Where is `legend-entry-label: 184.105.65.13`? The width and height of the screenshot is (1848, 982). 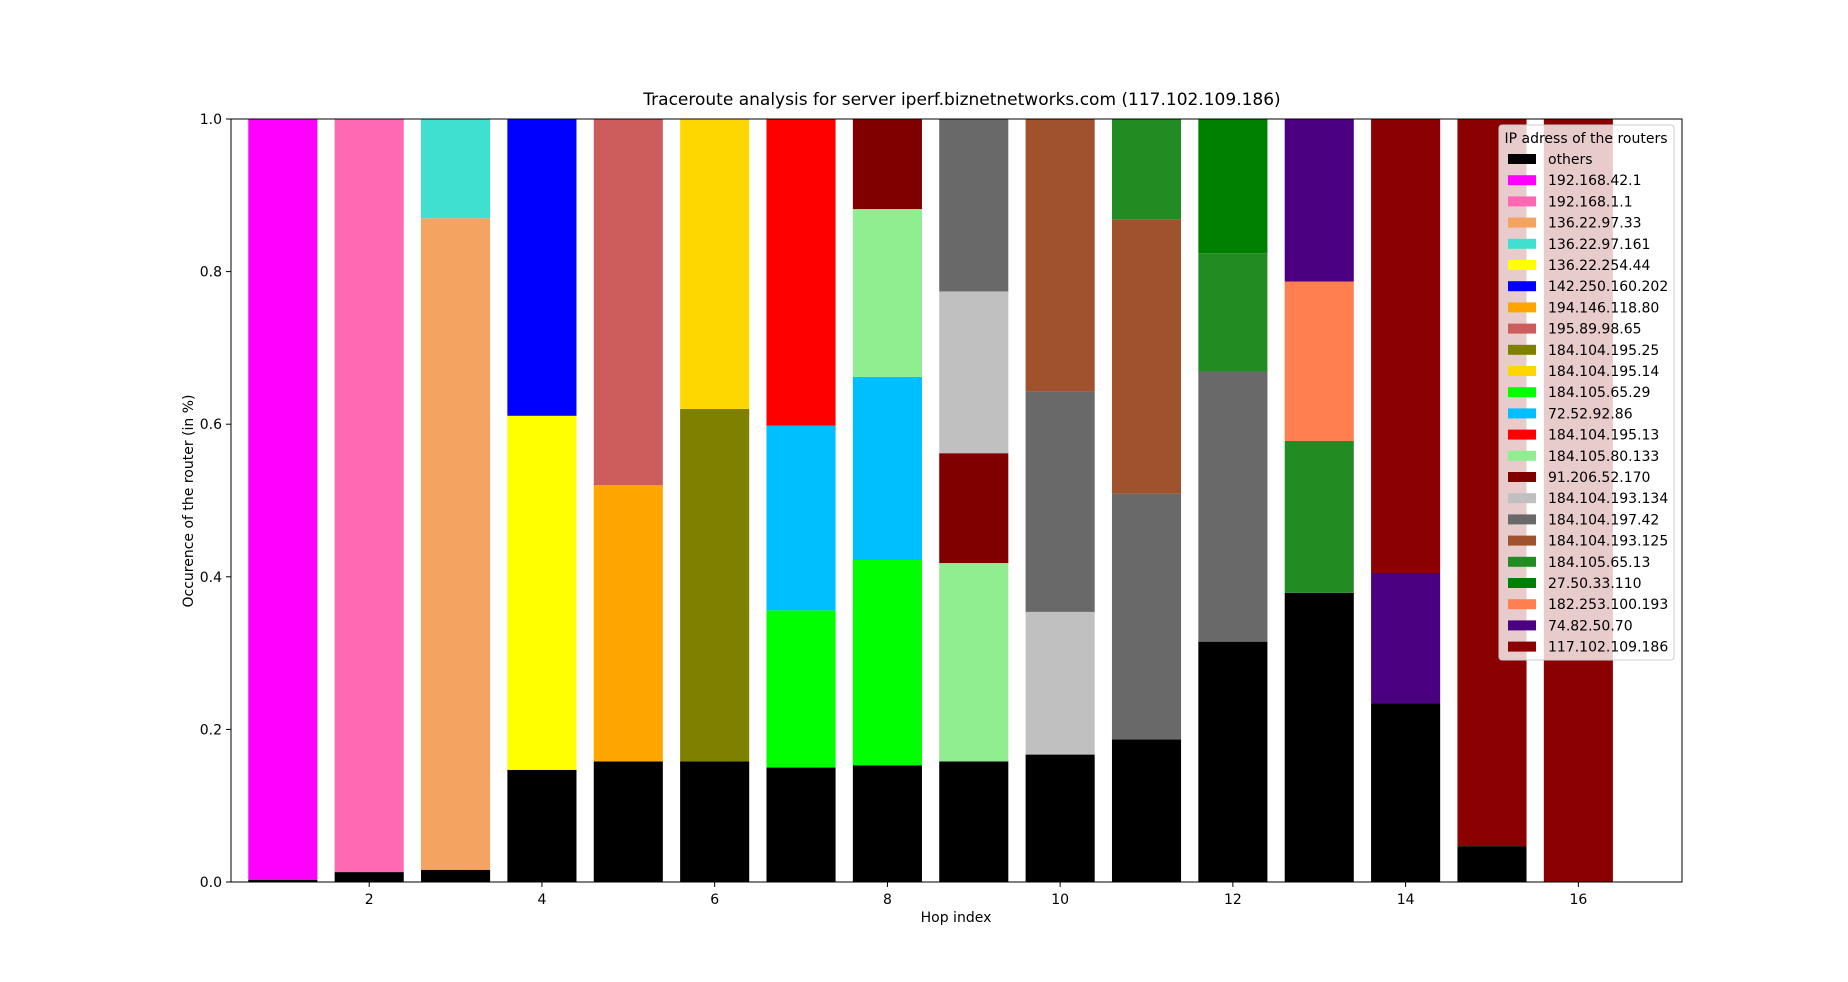
legend-entry-label: 184.105.65.13 is located at coordinates (1599, 563).